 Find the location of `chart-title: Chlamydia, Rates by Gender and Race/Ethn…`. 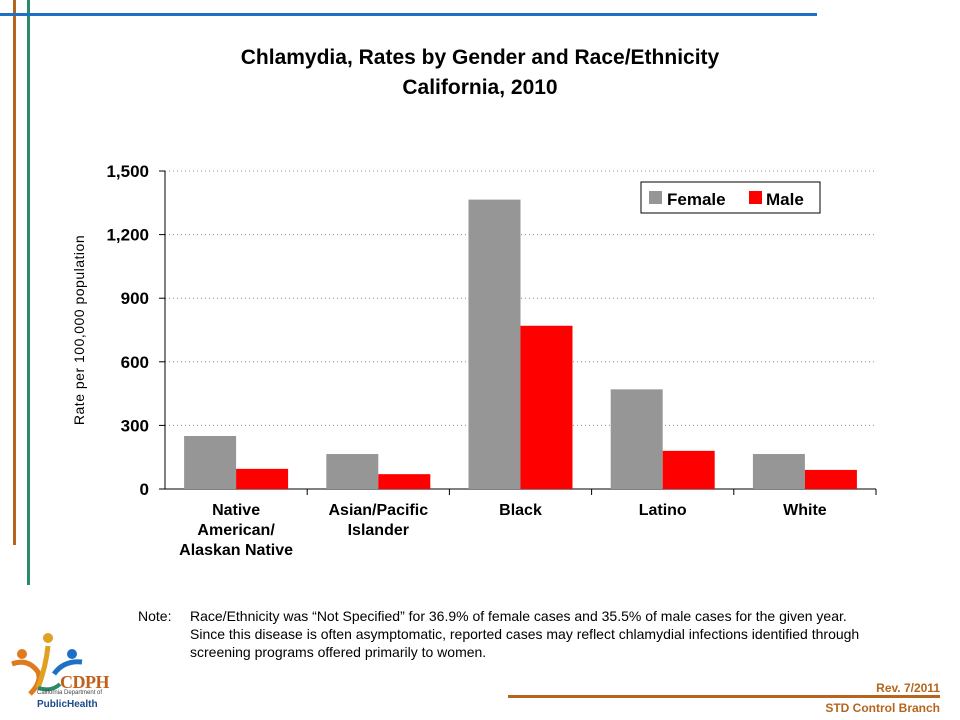

chart-title: Chlamydia, Rates by Gender and Race/Ethn… is located at coordinates (480, 57).